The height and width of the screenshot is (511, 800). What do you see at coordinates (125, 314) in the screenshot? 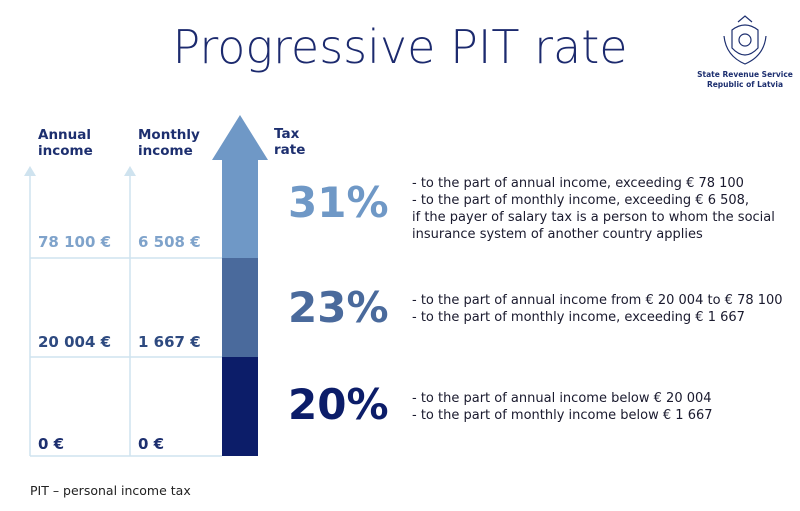
I see `grid` at bounding box center [125, 314].